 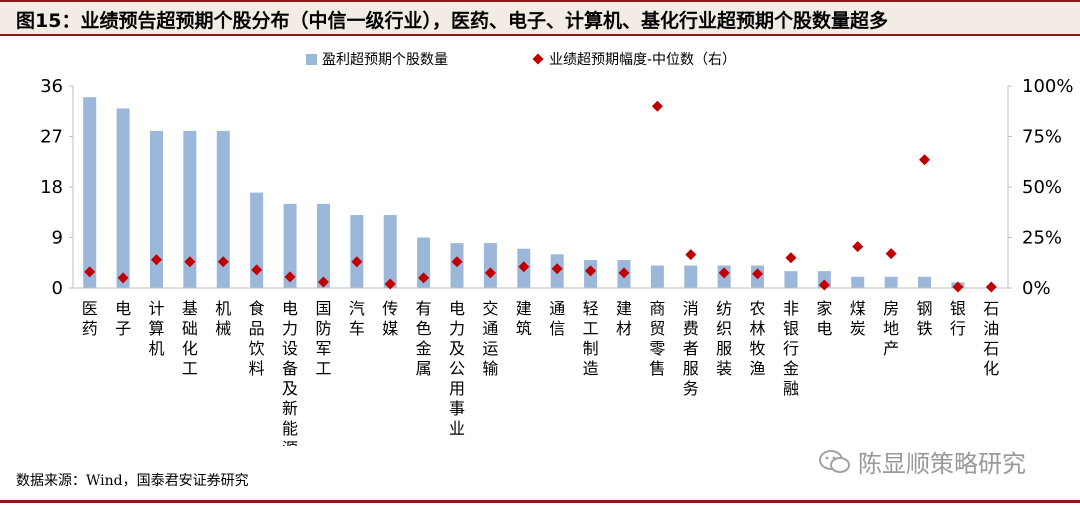 I want to click on bottom-rule, so click(x=540, y=501).